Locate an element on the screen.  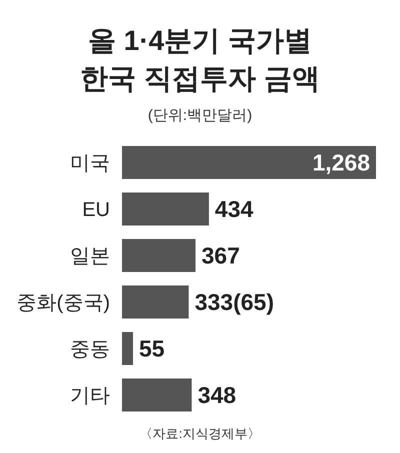
data-label: 434 is located at coordinates (234, 209).